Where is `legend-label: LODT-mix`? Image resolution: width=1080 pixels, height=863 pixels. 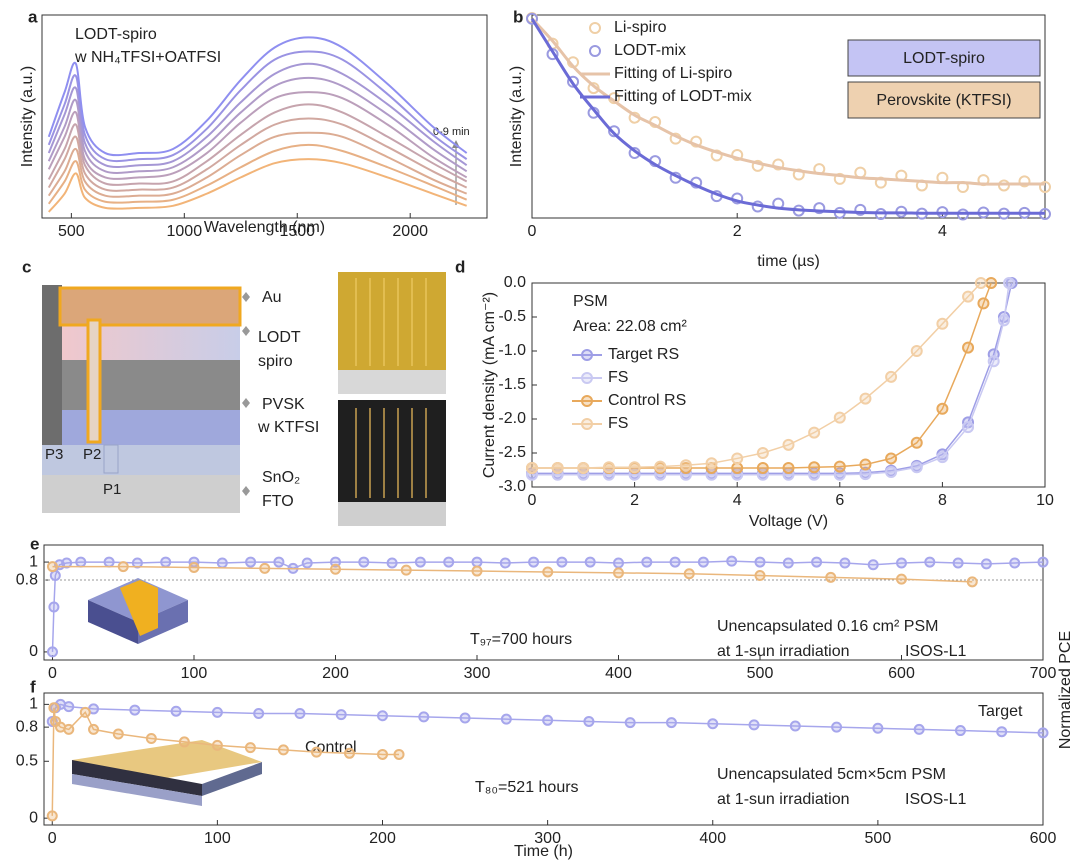 legend-label: LODT-mix is located at coordinates (650, 50).